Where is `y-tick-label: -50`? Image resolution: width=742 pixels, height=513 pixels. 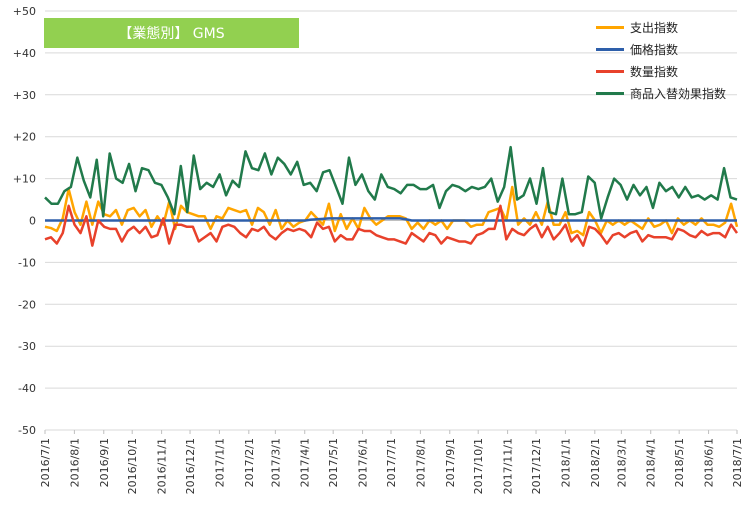 y-tick-label: -50 is located at coordinates (27, 430).